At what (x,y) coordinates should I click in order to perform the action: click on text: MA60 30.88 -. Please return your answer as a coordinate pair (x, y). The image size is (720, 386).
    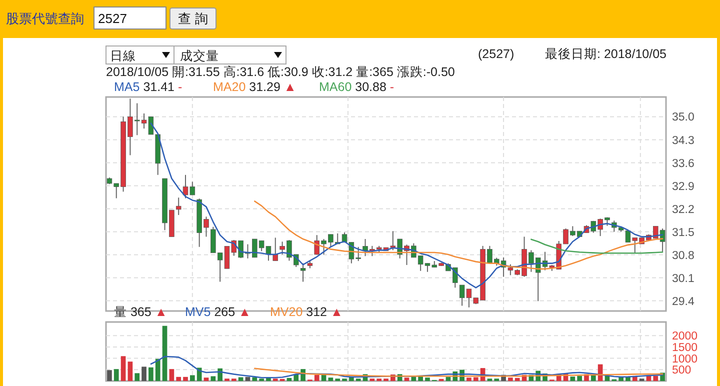
    Looking at the image, I should click on (356, 87).